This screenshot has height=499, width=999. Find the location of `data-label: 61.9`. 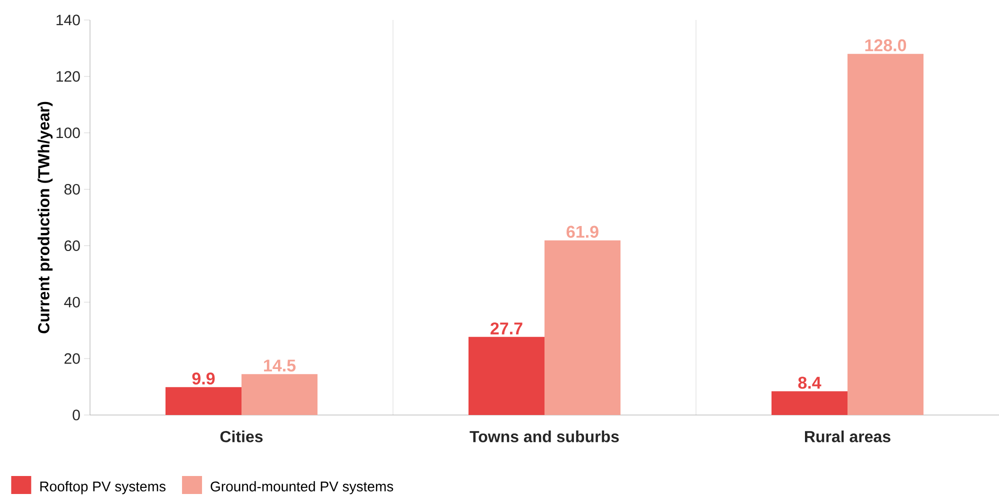

data-label: 61.9 is located at coordinates (582, 232).